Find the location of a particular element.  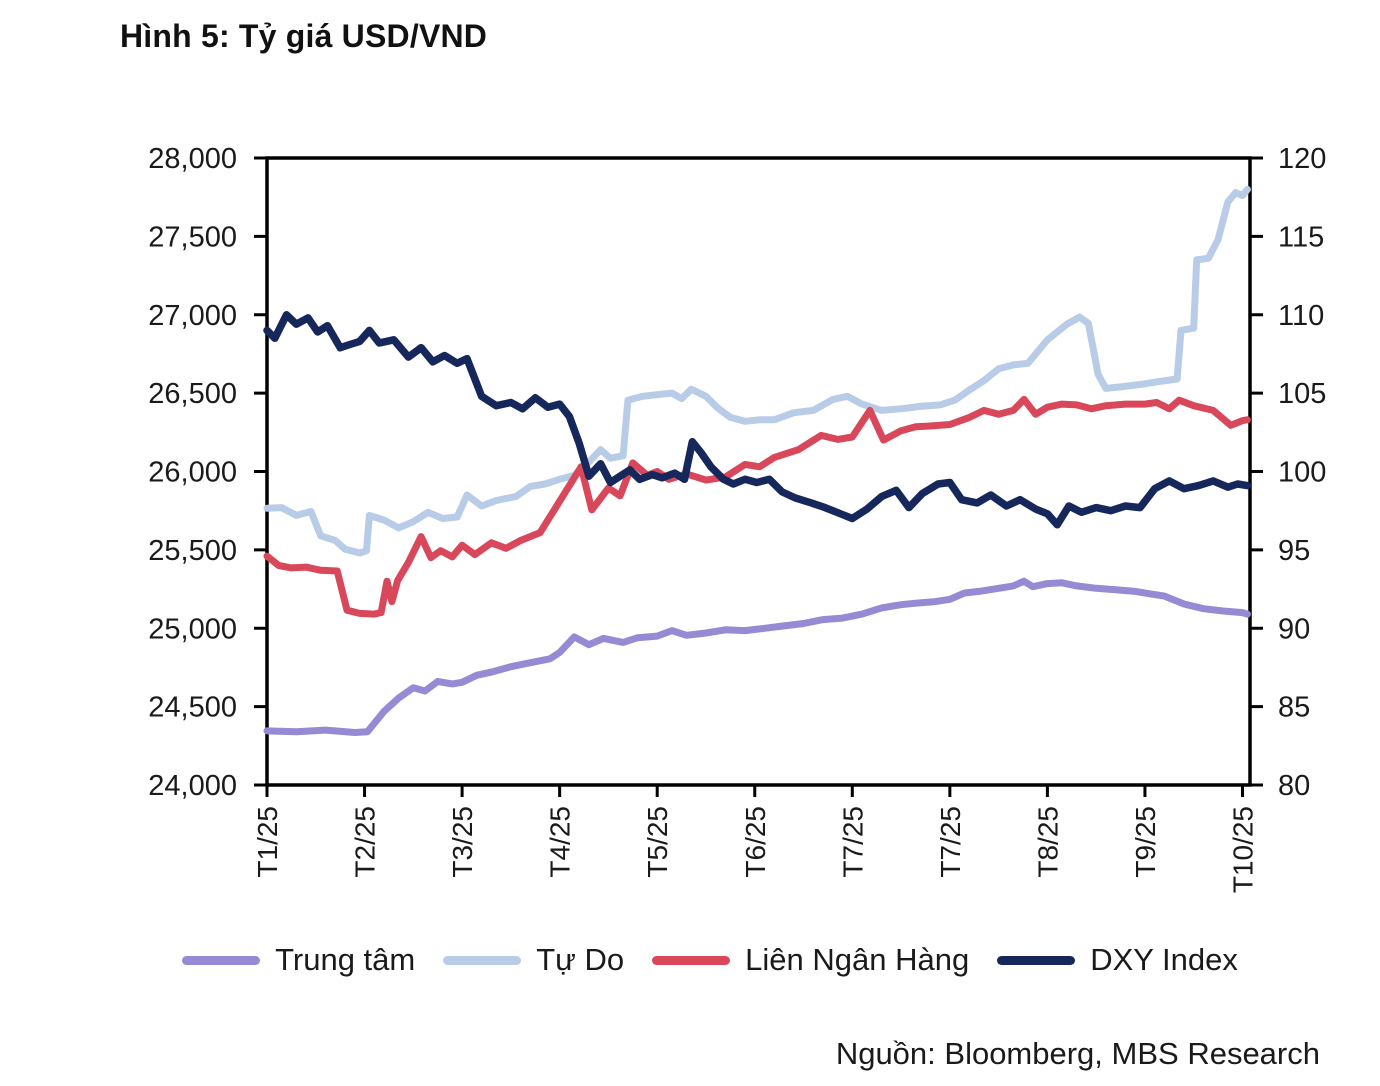

x-axis-tick-label: T2/25 is located at coordinates (365, 842).